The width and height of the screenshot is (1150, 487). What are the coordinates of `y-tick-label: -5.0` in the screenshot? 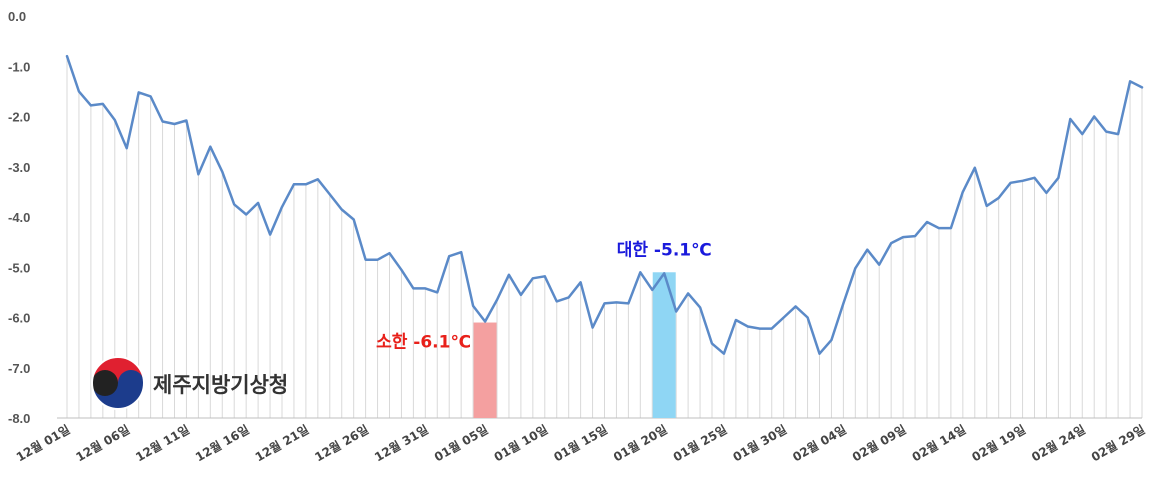 It's located at (19, 267).